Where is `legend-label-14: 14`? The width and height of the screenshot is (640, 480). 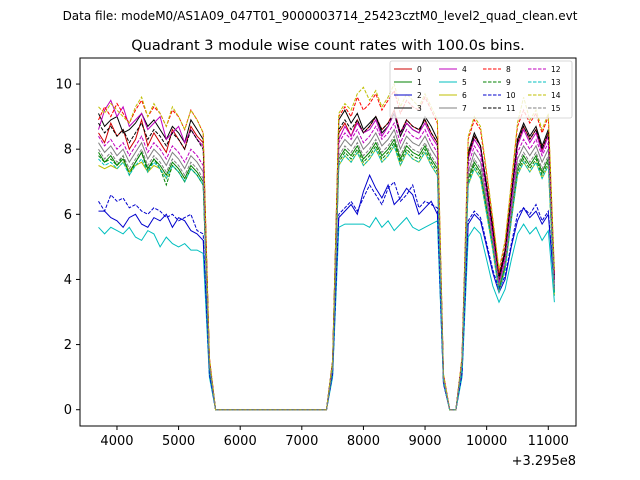
legend-label-14: 14 is located at coordinates (556, 95).